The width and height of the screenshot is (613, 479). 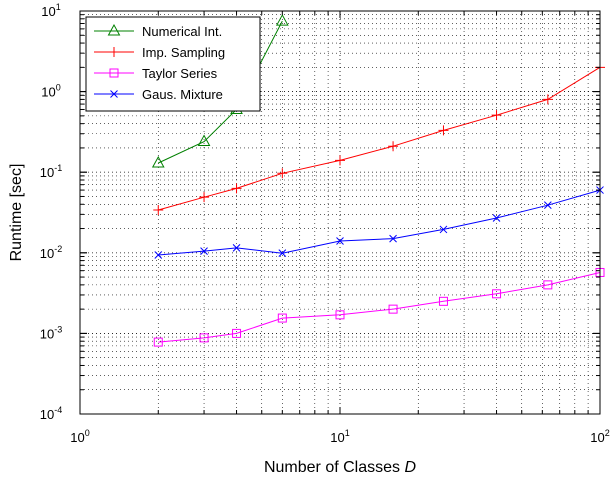 I want to click on y-tick-label: 10⁻¹, so click(x=51, y=171).